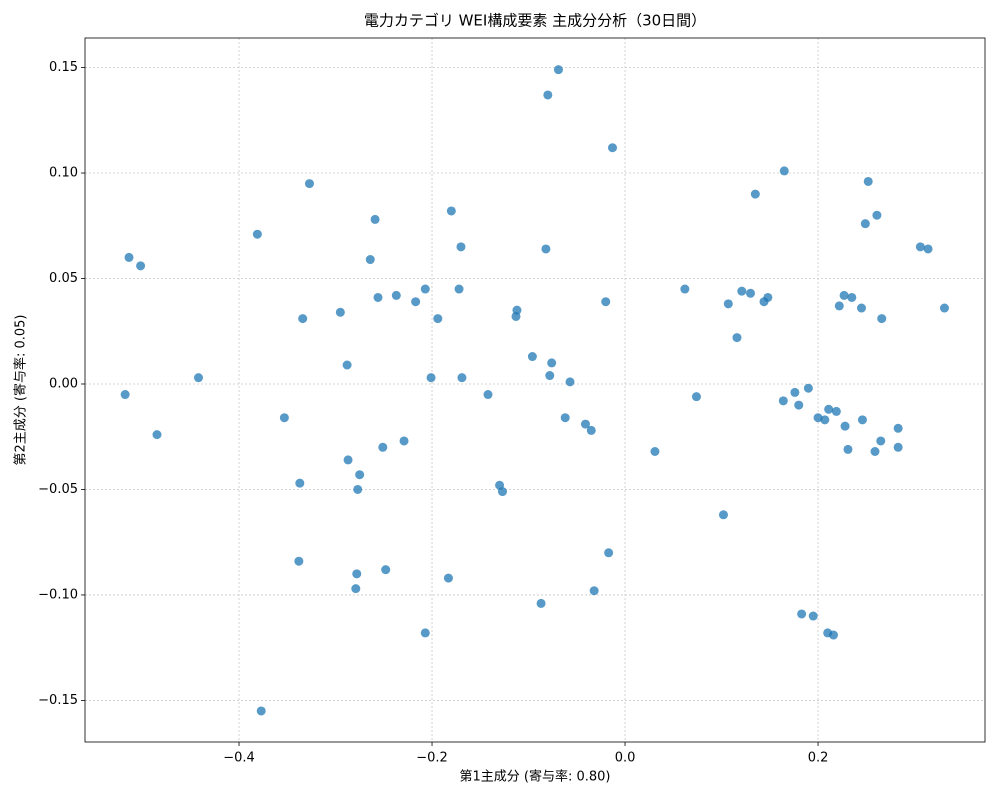 The image size is (1000, 800). I want to click on y-tick-label: 0.05, so click(63, 278).